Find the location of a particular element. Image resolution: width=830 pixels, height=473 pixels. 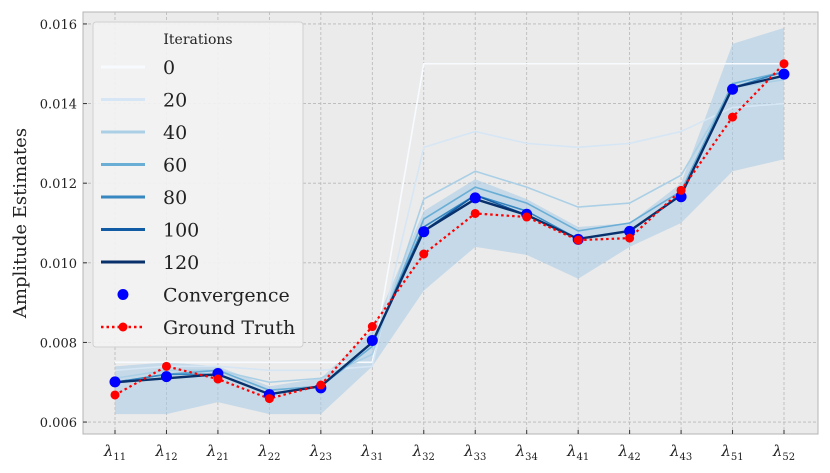

legend-label-60: 60 is located at coordinates (175, 166).